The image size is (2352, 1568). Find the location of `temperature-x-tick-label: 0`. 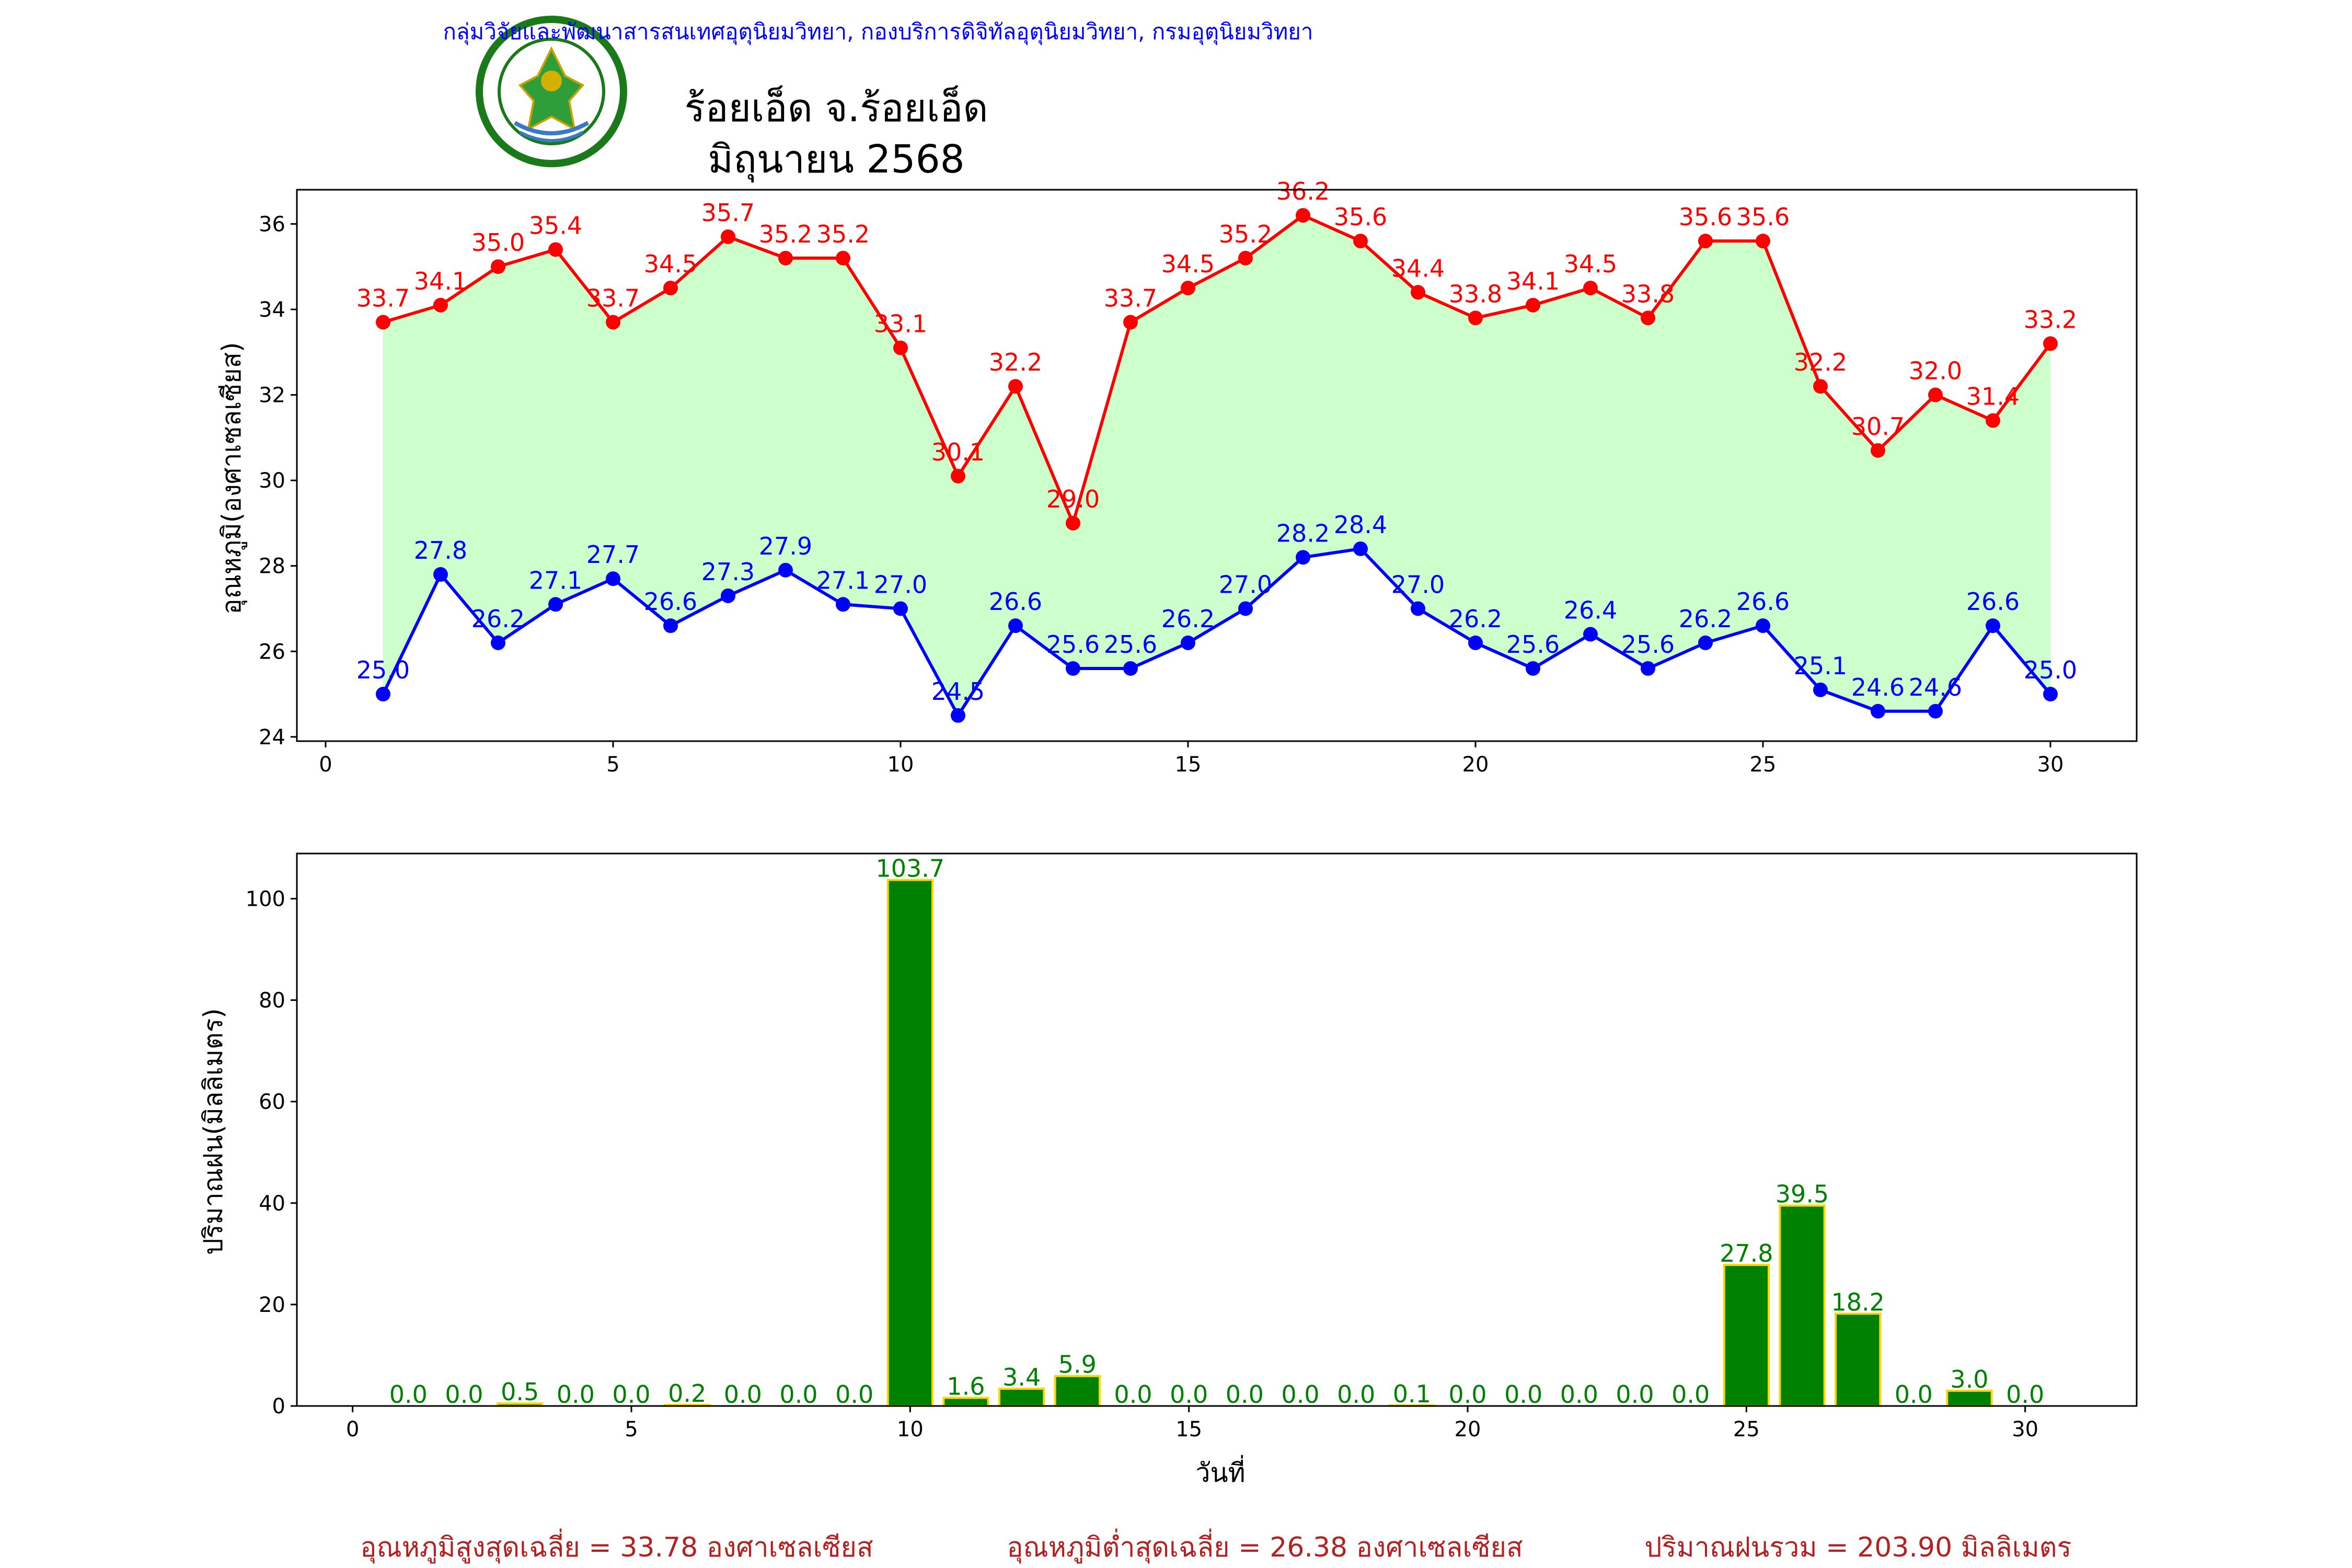

temperature-x-tick-label: 0 is located at coordinates (325, 765).